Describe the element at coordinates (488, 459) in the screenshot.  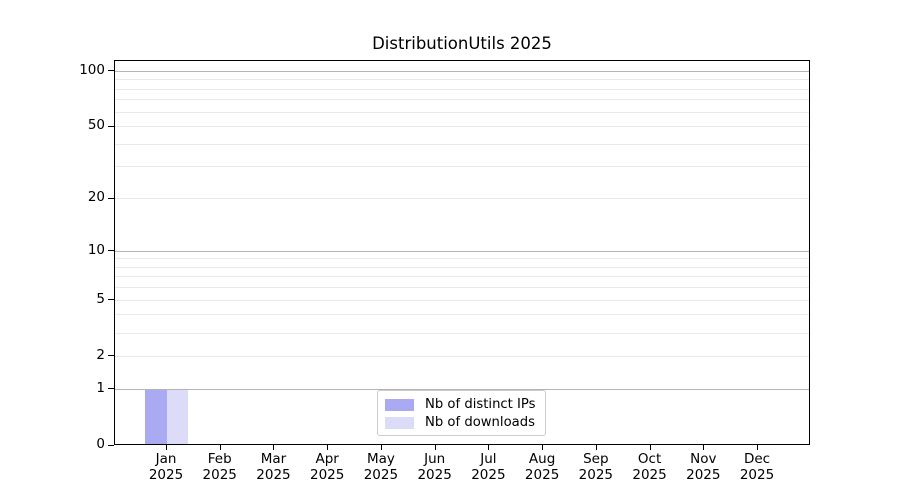
I see `x-tick-month: Jul` at that location.